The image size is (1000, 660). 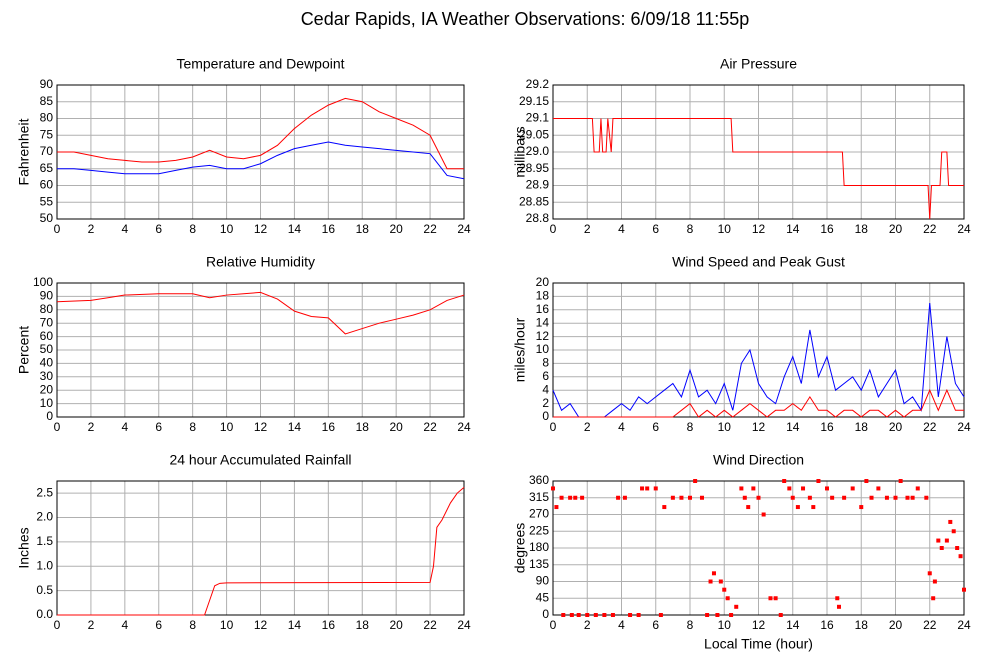 I want to click on y-tick-label: 315, so click(x=539, y=497).